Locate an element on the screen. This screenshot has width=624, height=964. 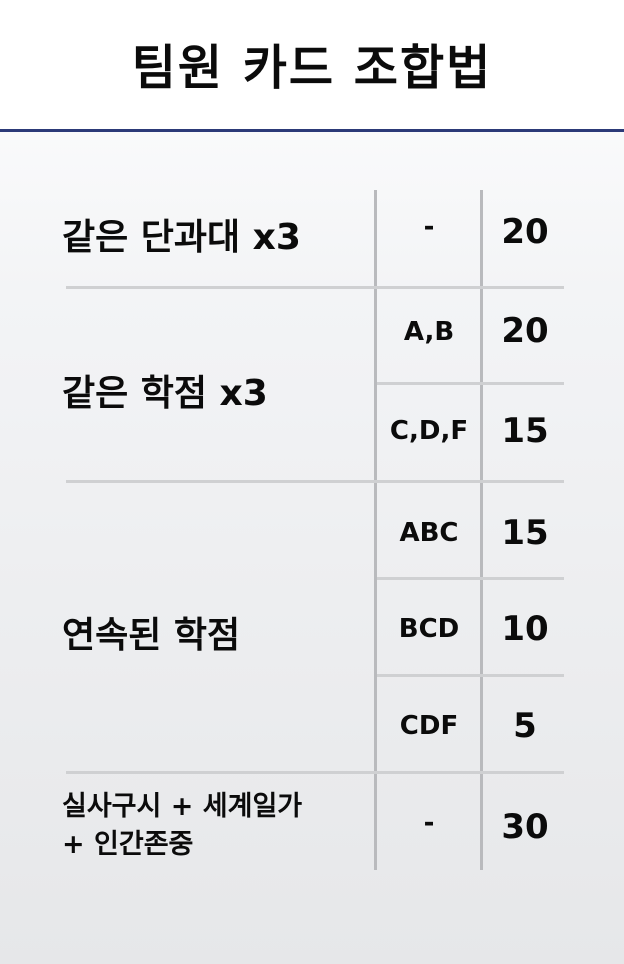
combo-name: 연속된 학점 is located at coordinates (151, 635).